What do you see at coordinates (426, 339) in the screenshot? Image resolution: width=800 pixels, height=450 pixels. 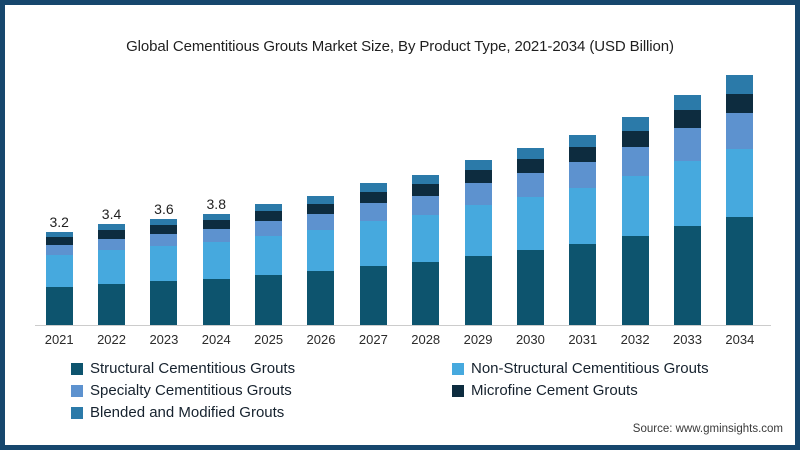 I see `x-tick-label-2028: 2028` at bounding box center [426, 339].